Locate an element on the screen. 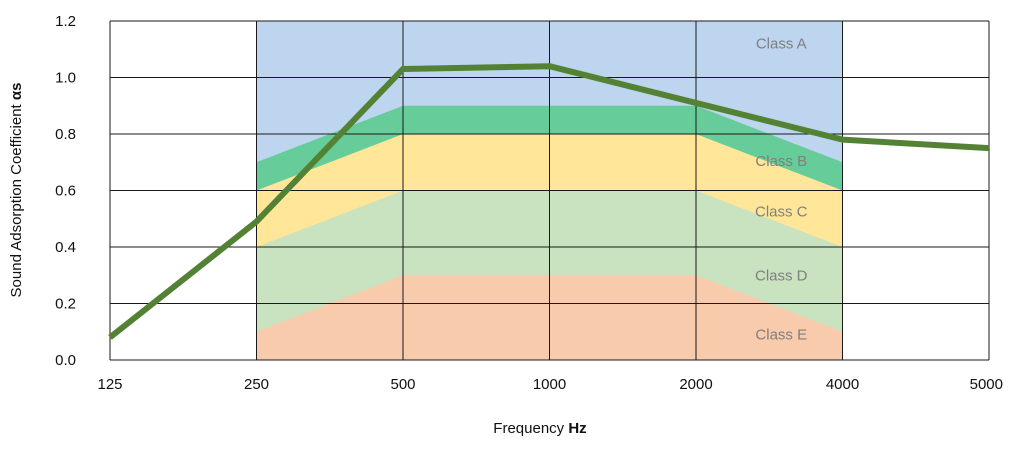  band-label-class-c: Class C is located at coordinates (781, 212).